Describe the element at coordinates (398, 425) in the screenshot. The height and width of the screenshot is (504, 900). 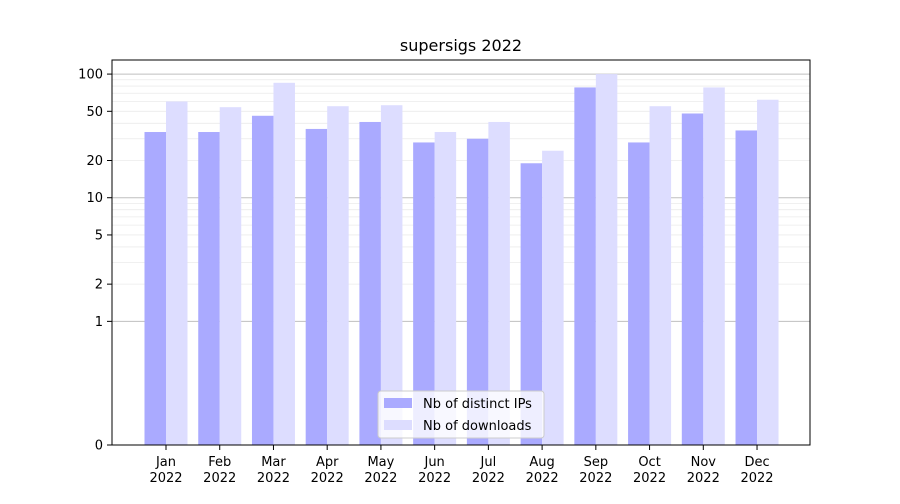
I see `legend-swatch-downloads` at that location.